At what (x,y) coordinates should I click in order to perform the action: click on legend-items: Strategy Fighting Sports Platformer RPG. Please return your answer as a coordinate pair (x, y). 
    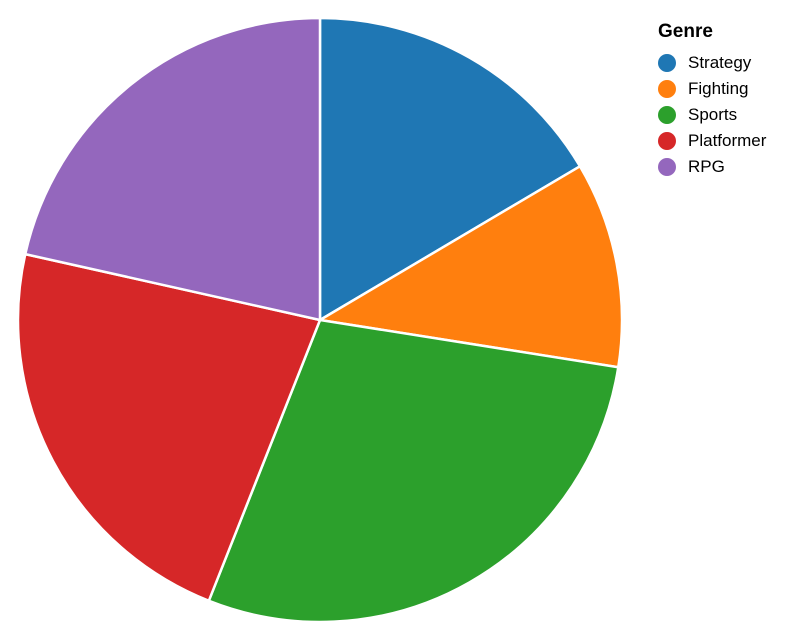
    Looking at the image, I should click on (728, 115).